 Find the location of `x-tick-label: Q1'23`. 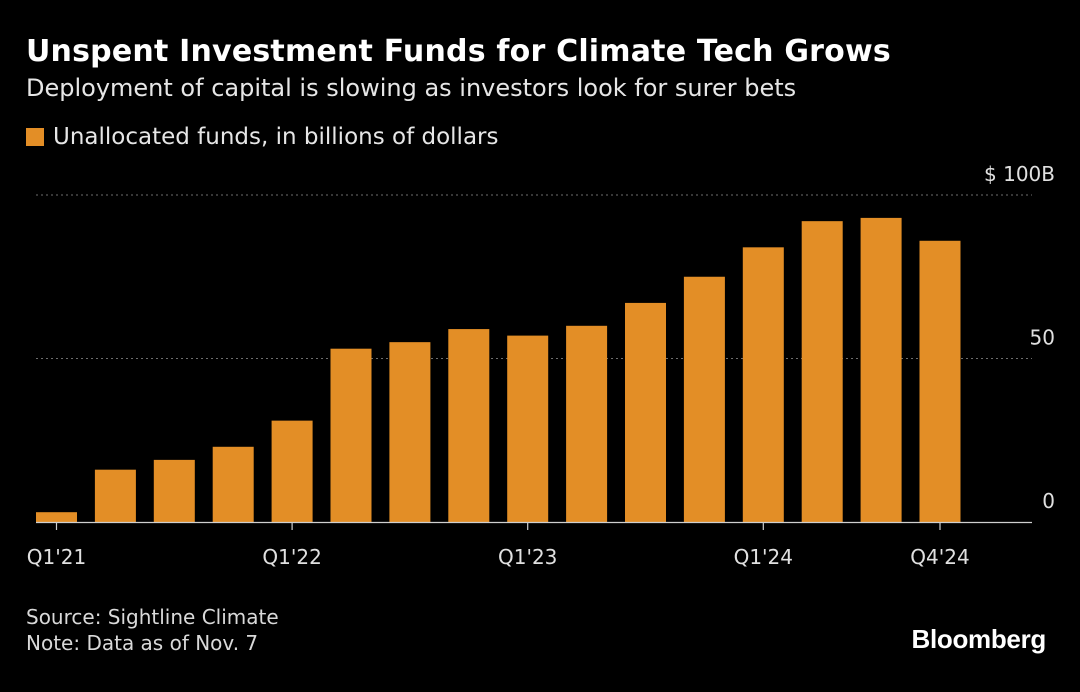

x-tick-label: Q1'23 is located at coordinates (527, 557).